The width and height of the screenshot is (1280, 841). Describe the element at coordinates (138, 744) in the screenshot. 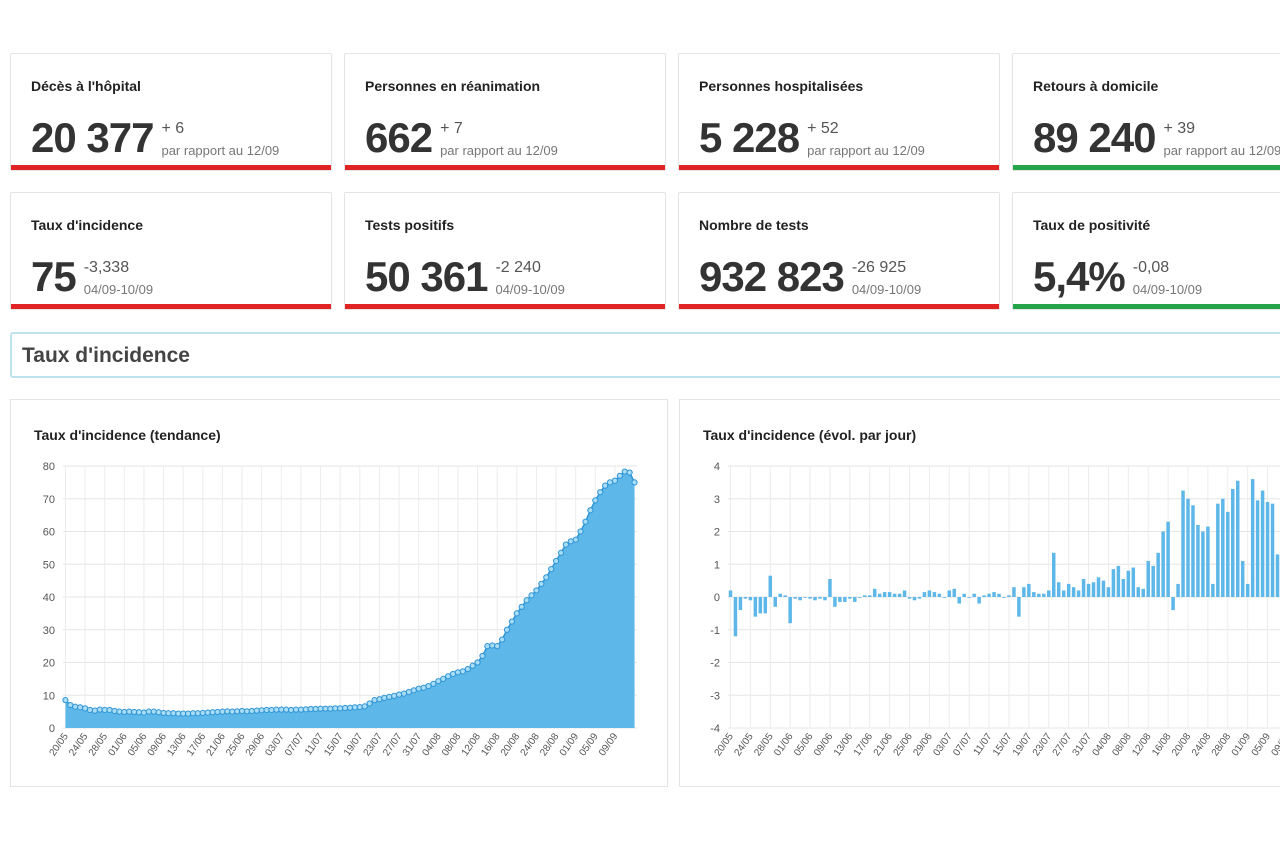

I see `x-tick-label: 05/06` at that location.